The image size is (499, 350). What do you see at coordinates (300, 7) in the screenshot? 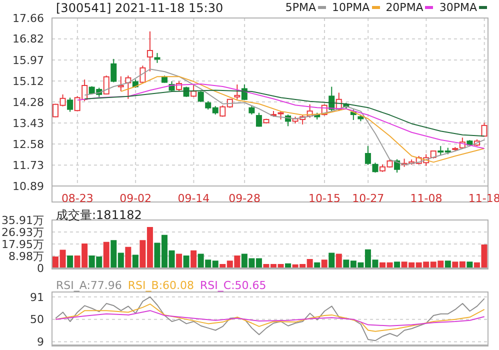
I see `legend-label: 5PMA` at bounding box center [300, 7].